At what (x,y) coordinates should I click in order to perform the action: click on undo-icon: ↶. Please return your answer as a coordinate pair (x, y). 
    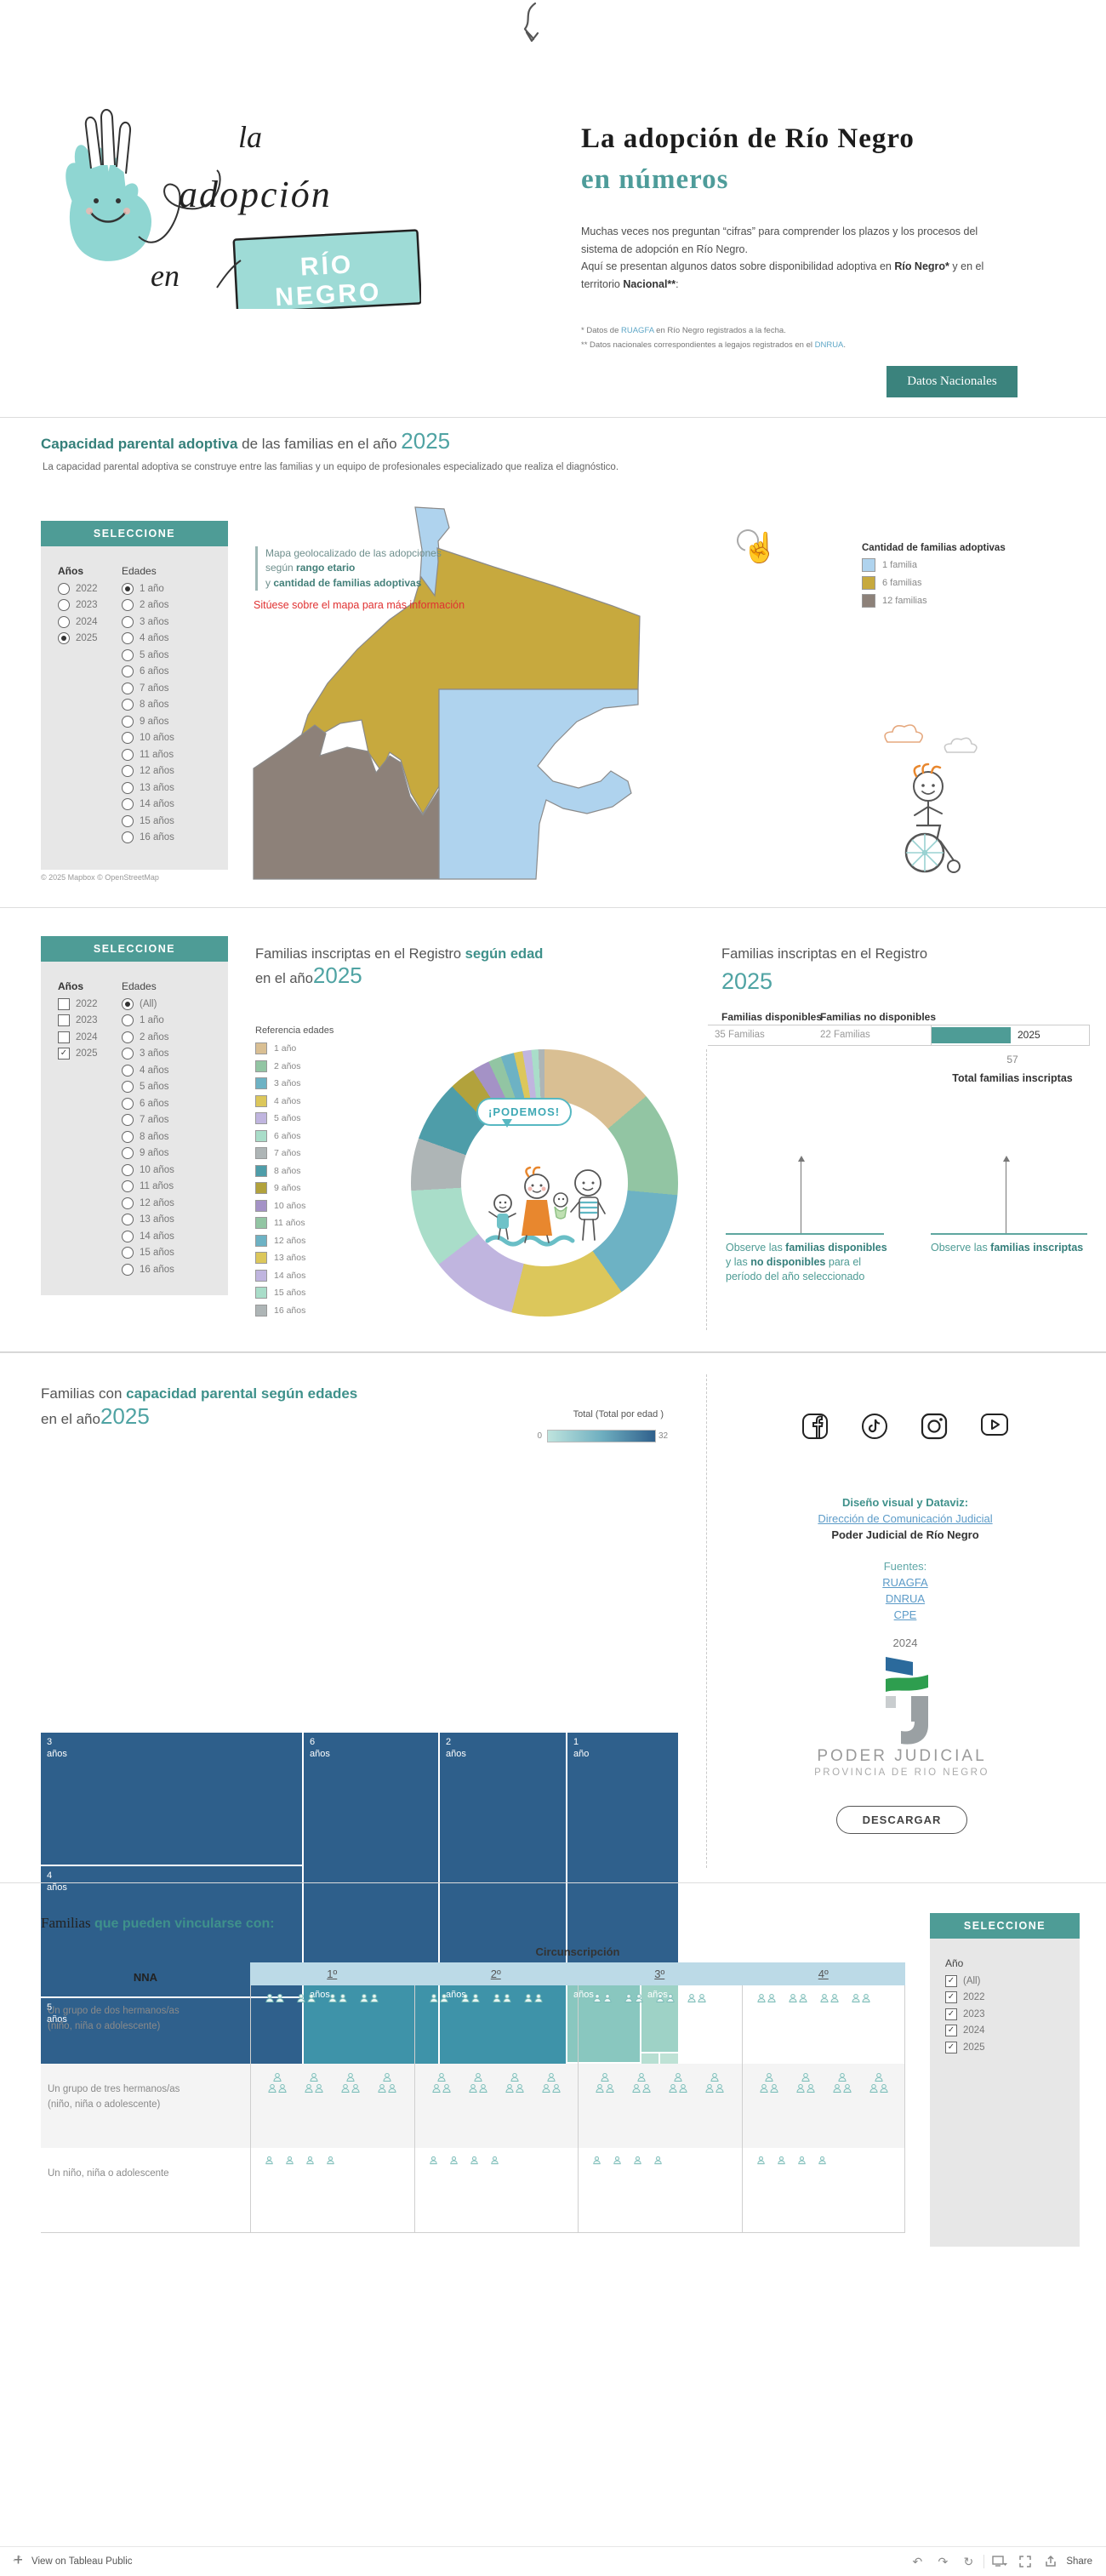
    Looking at the image, I should click on (917, 2561).